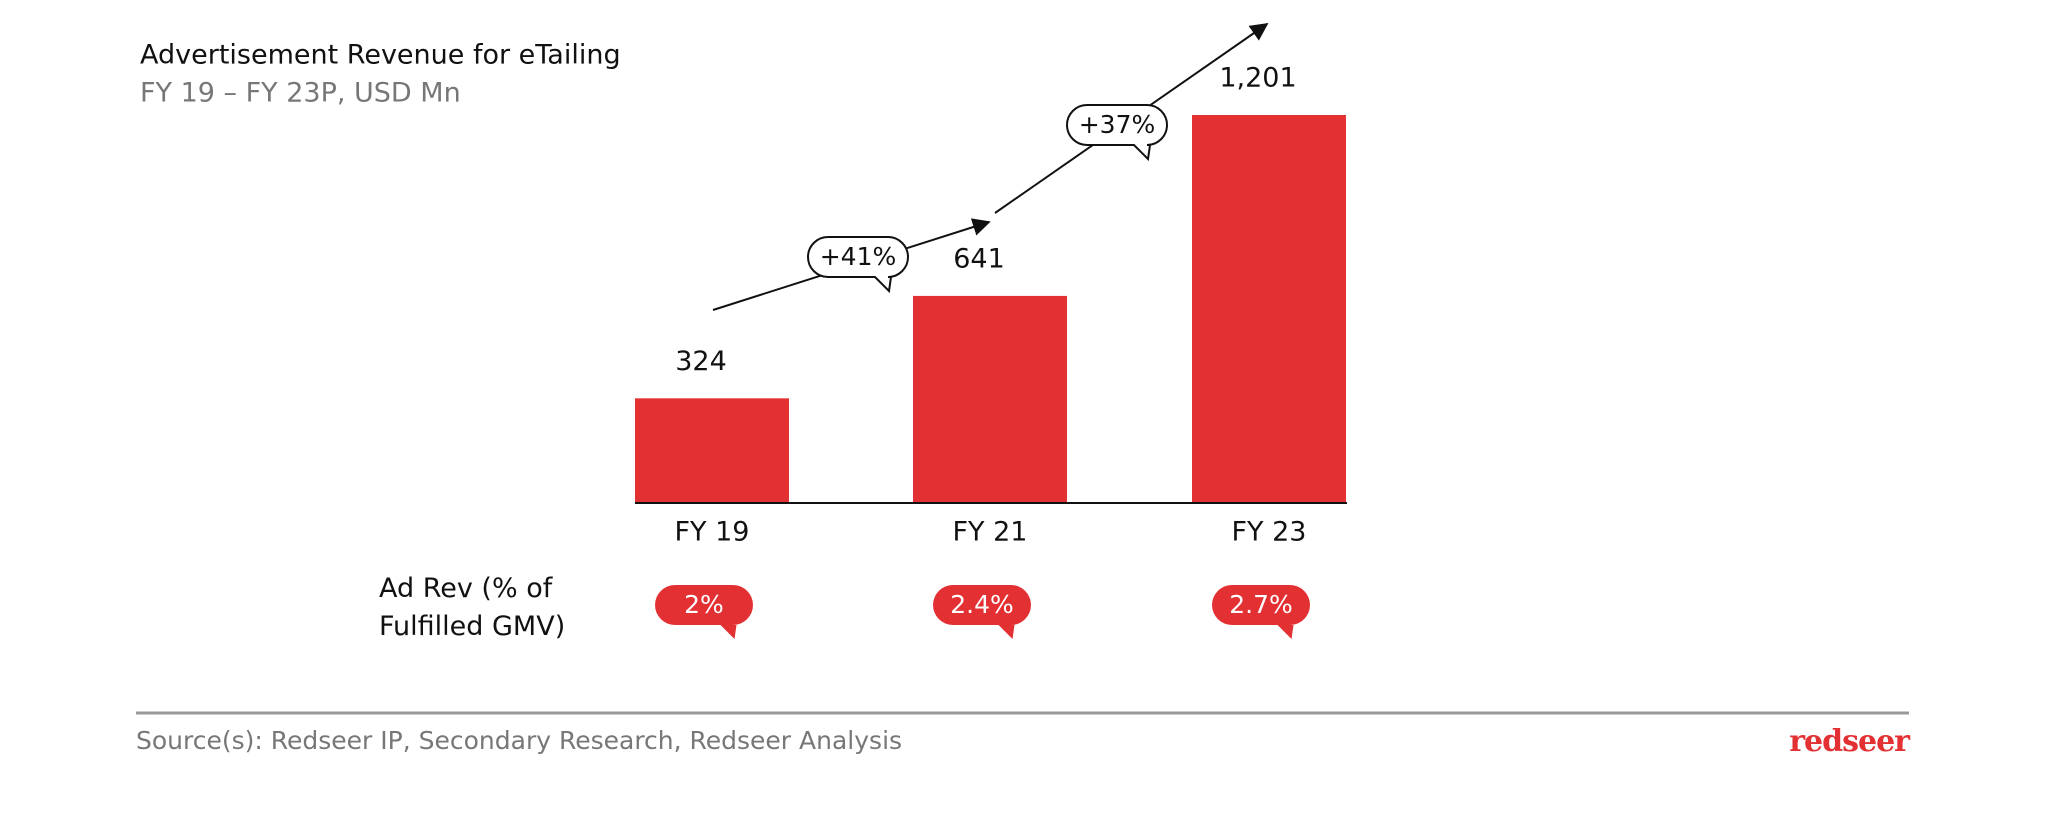  Describe the element at coordinates (472, 607) in the screenshot. I see `ad-rev-label: Ad Rev (% of Fulfilled GMV)` at that location.